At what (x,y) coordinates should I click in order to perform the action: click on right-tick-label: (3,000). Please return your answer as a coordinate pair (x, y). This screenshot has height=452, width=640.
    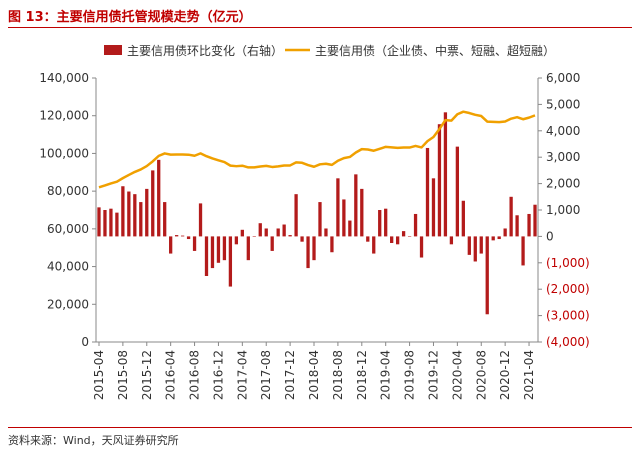
    Looking at the image, I should click on (568, 316).